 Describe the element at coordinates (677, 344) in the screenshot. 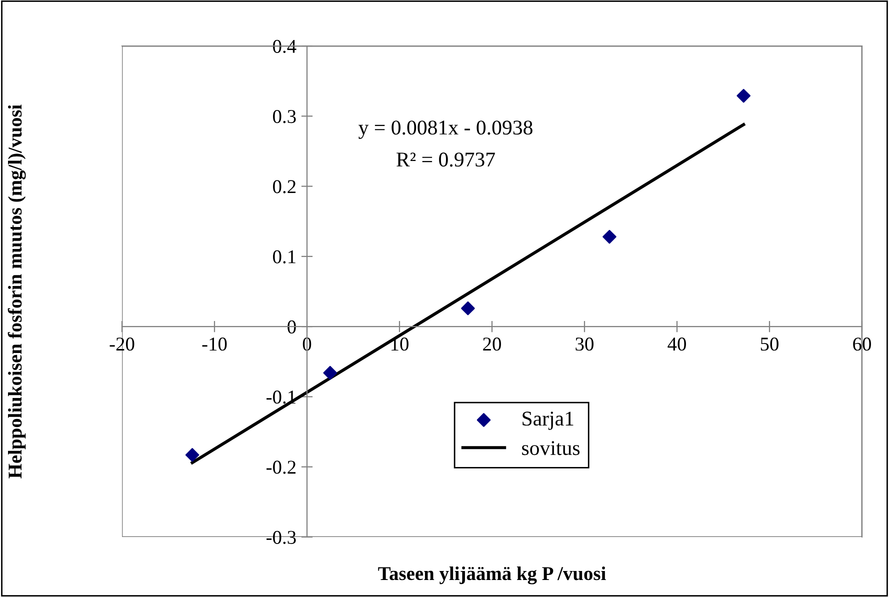

I see `x-tick-label: 40` at that location.